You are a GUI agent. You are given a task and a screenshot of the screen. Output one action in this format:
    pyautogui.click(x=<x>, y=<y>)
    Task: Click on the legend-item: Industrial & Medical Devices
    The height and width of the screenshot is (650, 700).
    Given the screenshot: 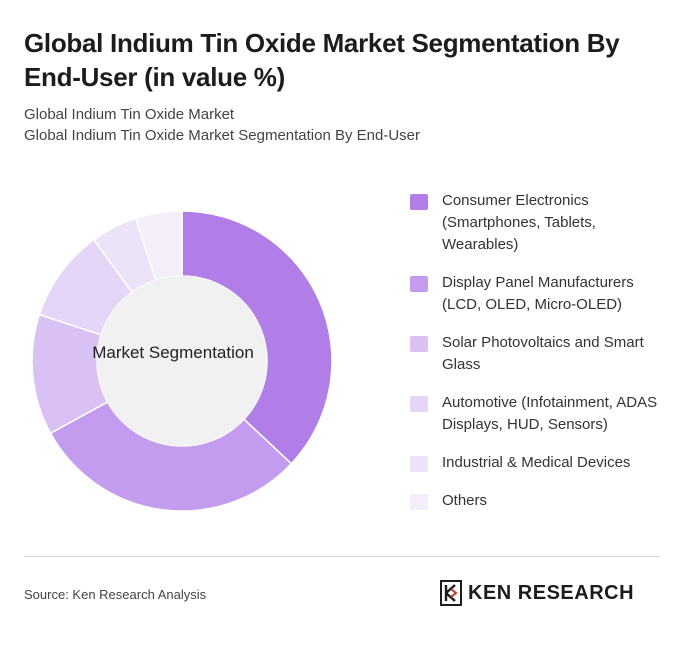 What is the action you would take?
    pyautogui.click(x=540, y=463)
    